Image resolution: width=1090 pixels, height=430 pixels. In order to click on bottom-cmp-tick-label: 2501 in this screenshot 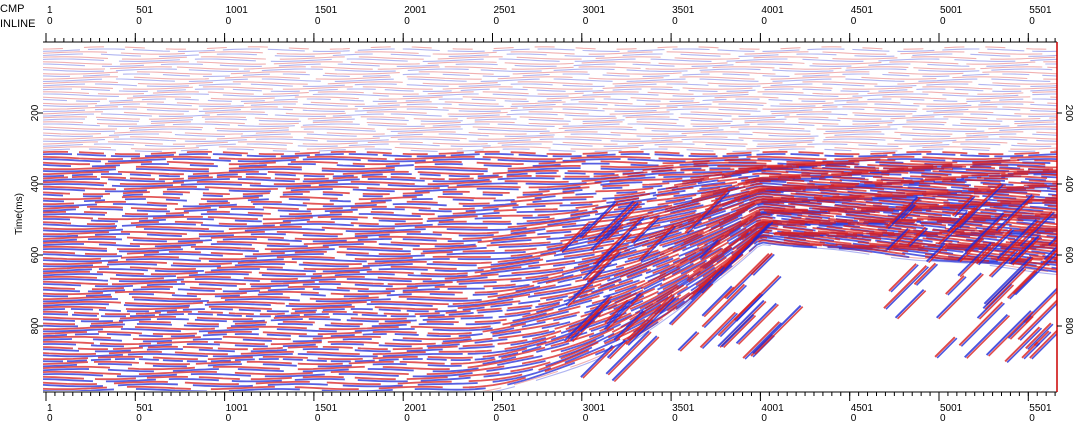, I will do `click(505, 408)`.